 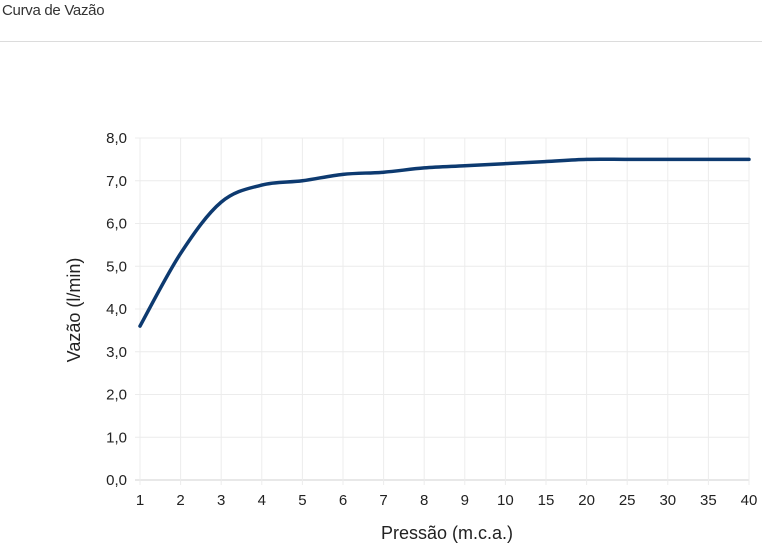 I want to click on x-tick-label: 25, so click(x=627, y=500).